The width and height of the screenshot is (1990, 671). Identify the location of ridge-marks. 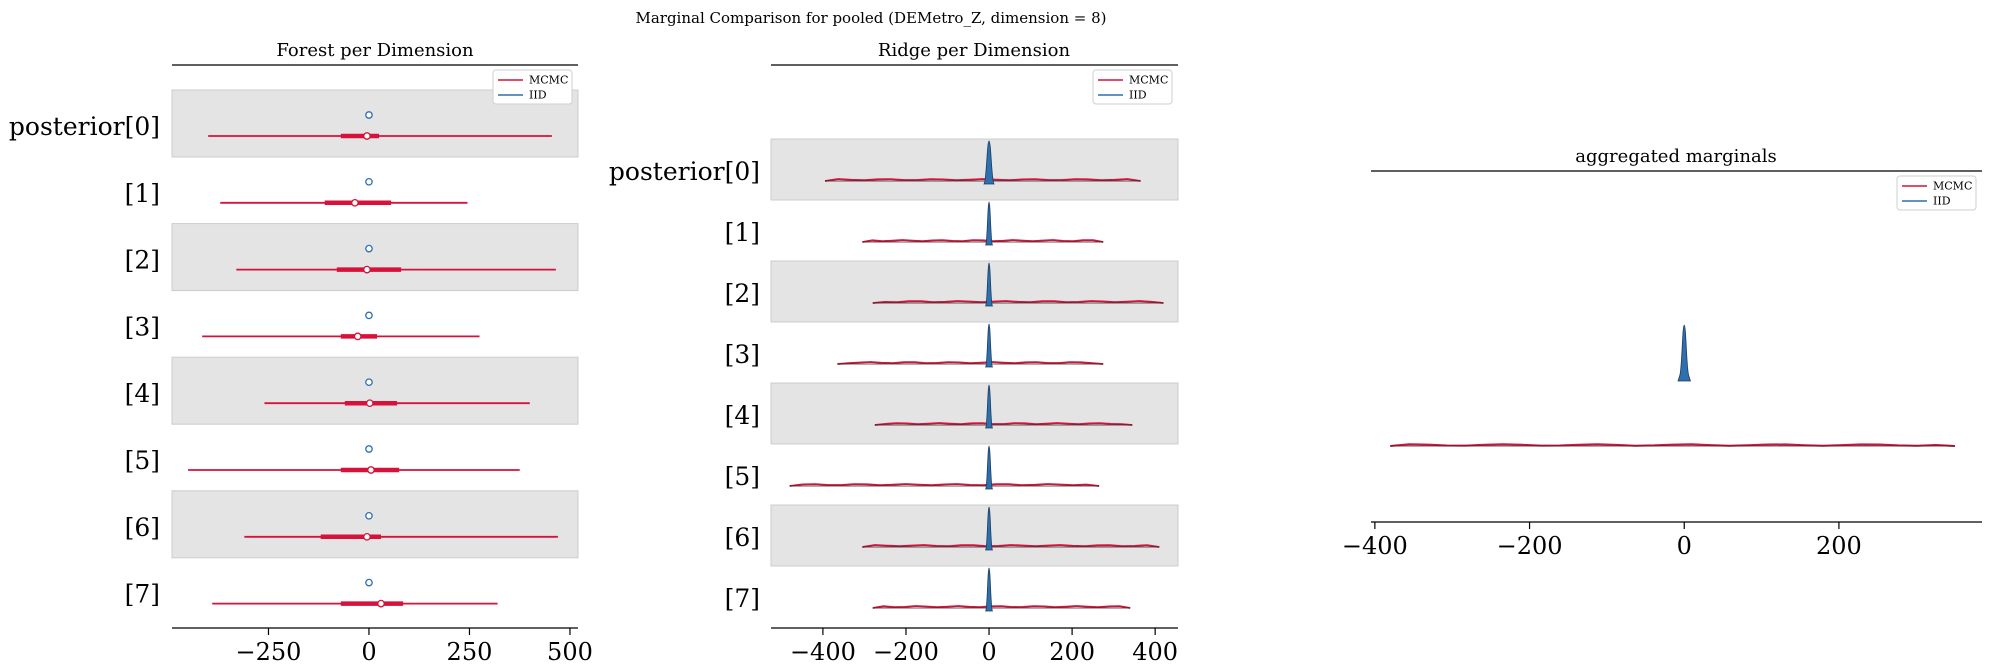
(976, 376).